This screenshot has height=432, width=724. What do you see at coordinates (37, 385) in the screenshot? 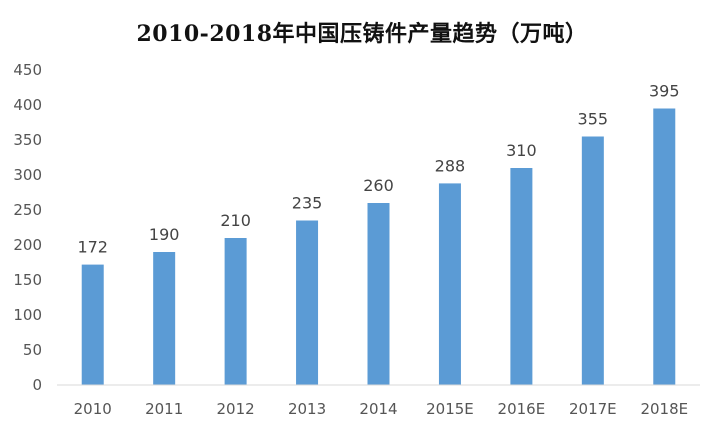
I see `y-tick-label: 0` at bounding box center [37, 385].